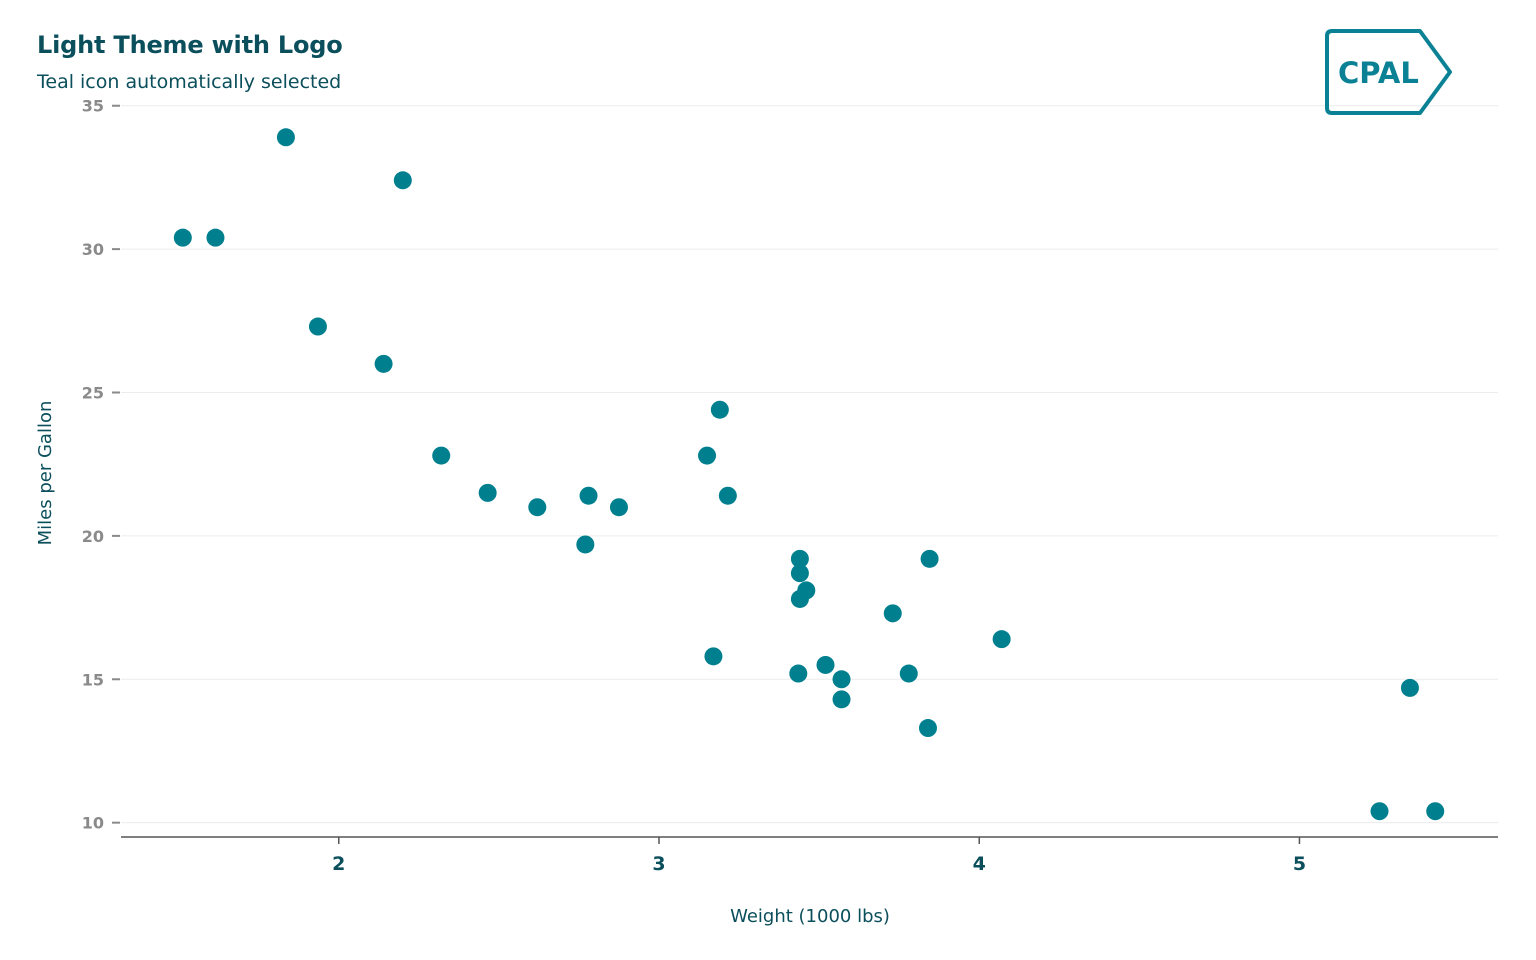 The height and width of the screenshot is (960, 1536). Describe the element at coordinates (1378, 73) in the screenshot. I see `logo-text: CPAL` at that location.